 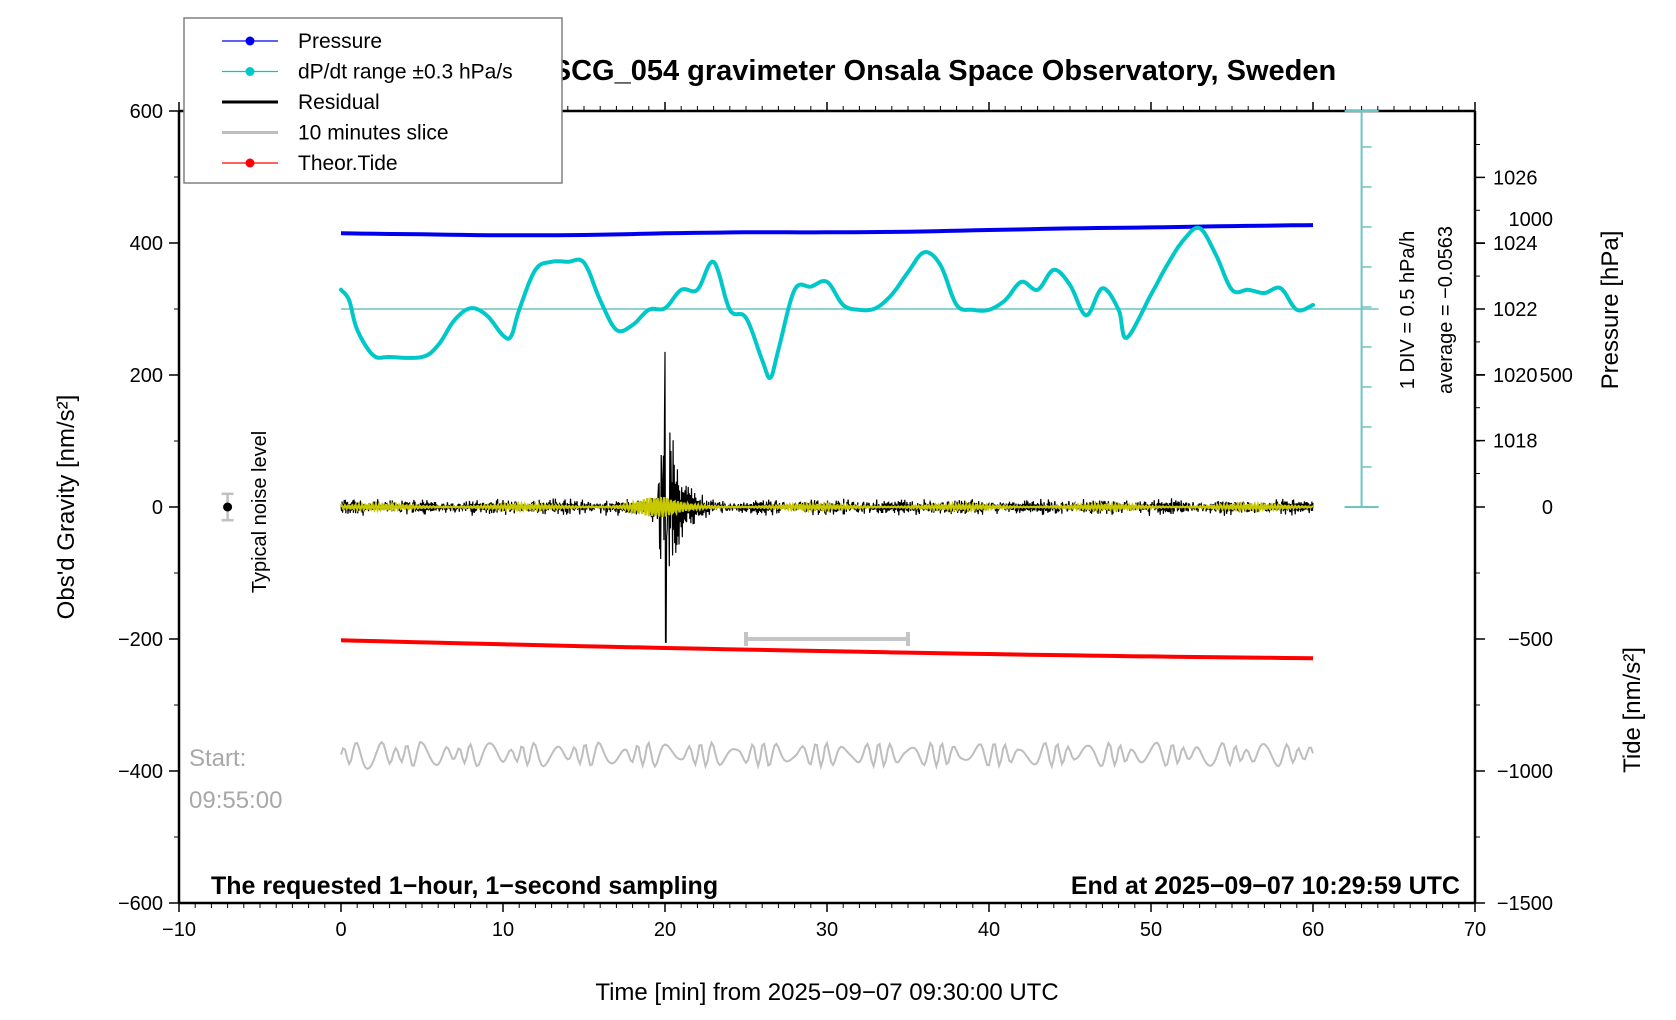 What do you see at coordinates (146, 112) in the screenshot?
I see `y-left-tick-label: 600` at bounding box center [146, 112].